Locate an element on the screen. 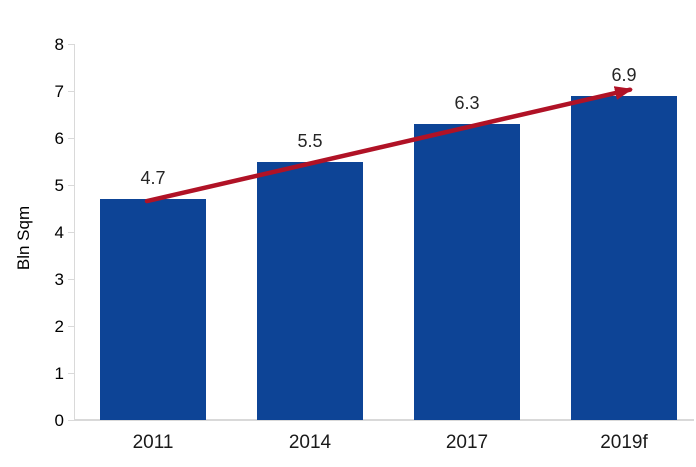 This screenshot has width=696, height=467. bar-value-label: 4.7 is located at coordinates (153, 178).